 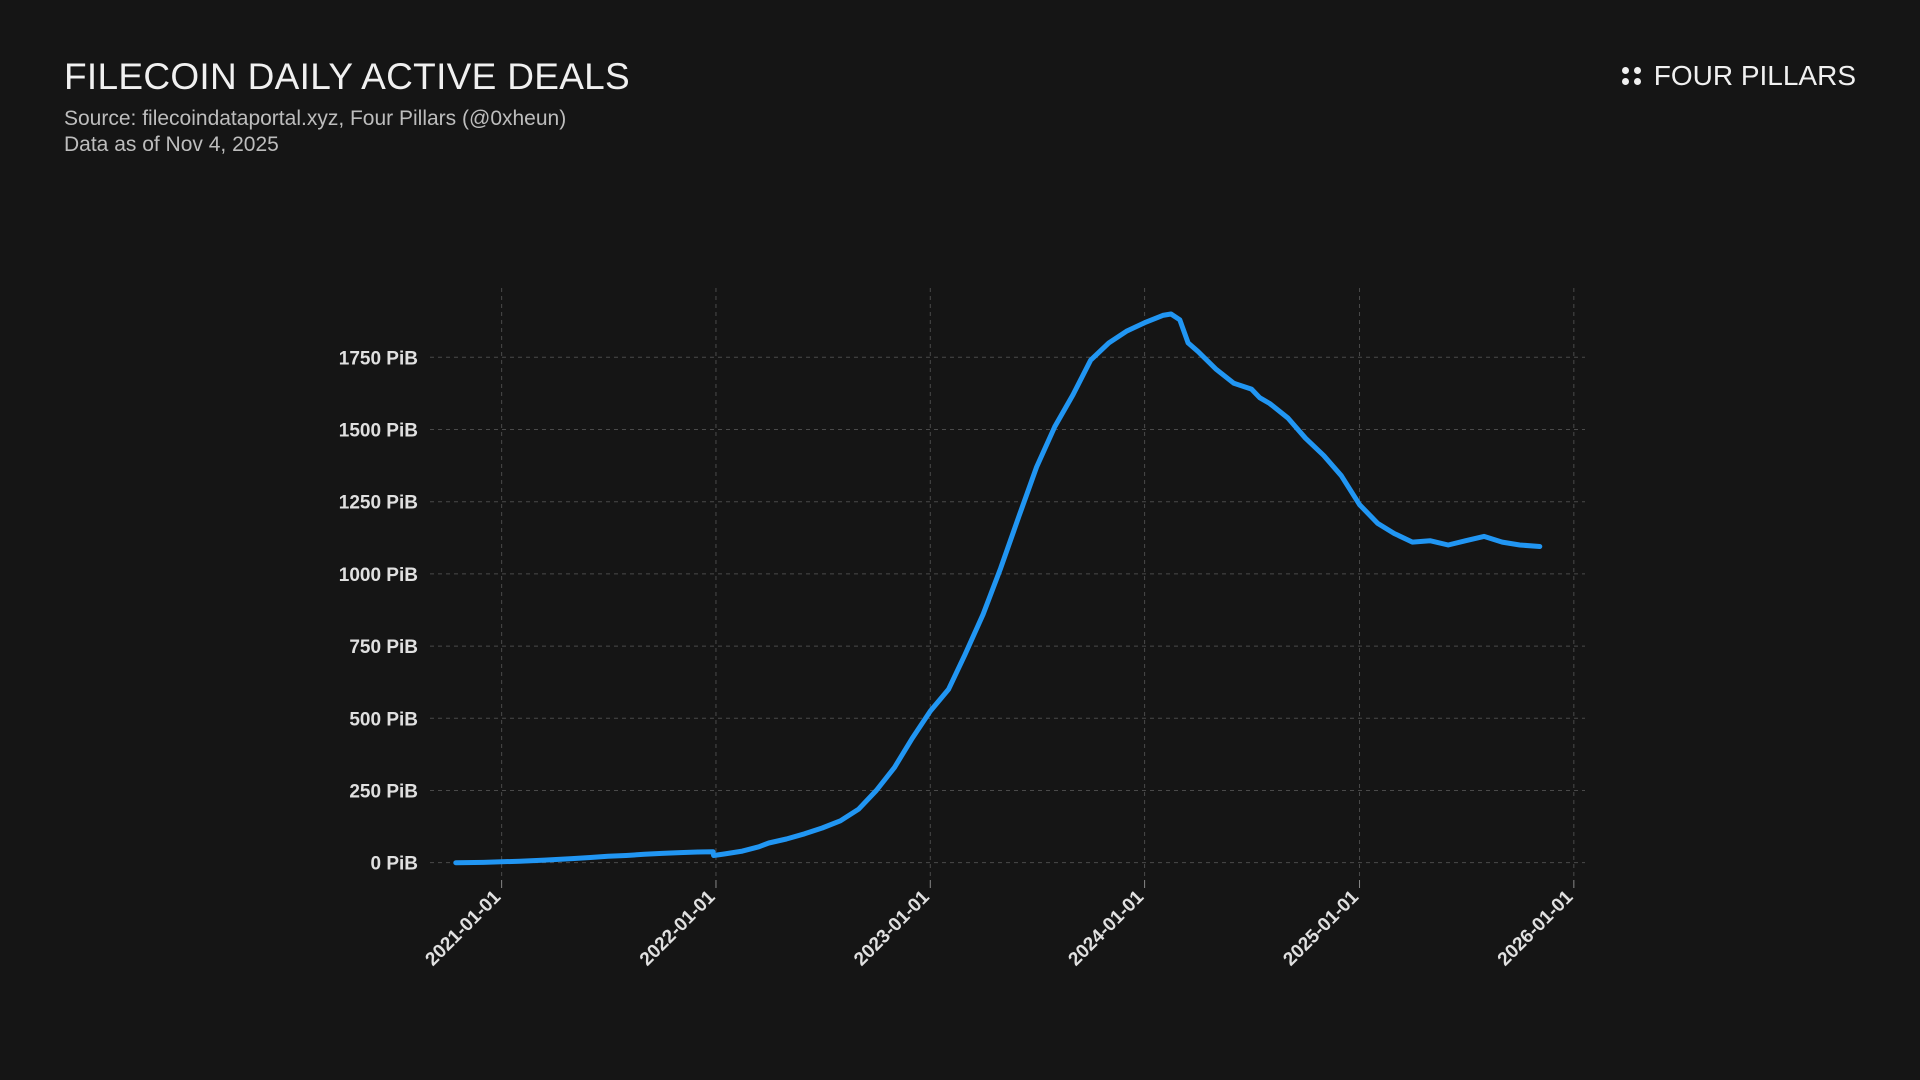 What do you see at coordinates (171, 144) in the screenshot?
I see `date-text: Data as of Nov 4, 2025` at bounding box center [171, 144].